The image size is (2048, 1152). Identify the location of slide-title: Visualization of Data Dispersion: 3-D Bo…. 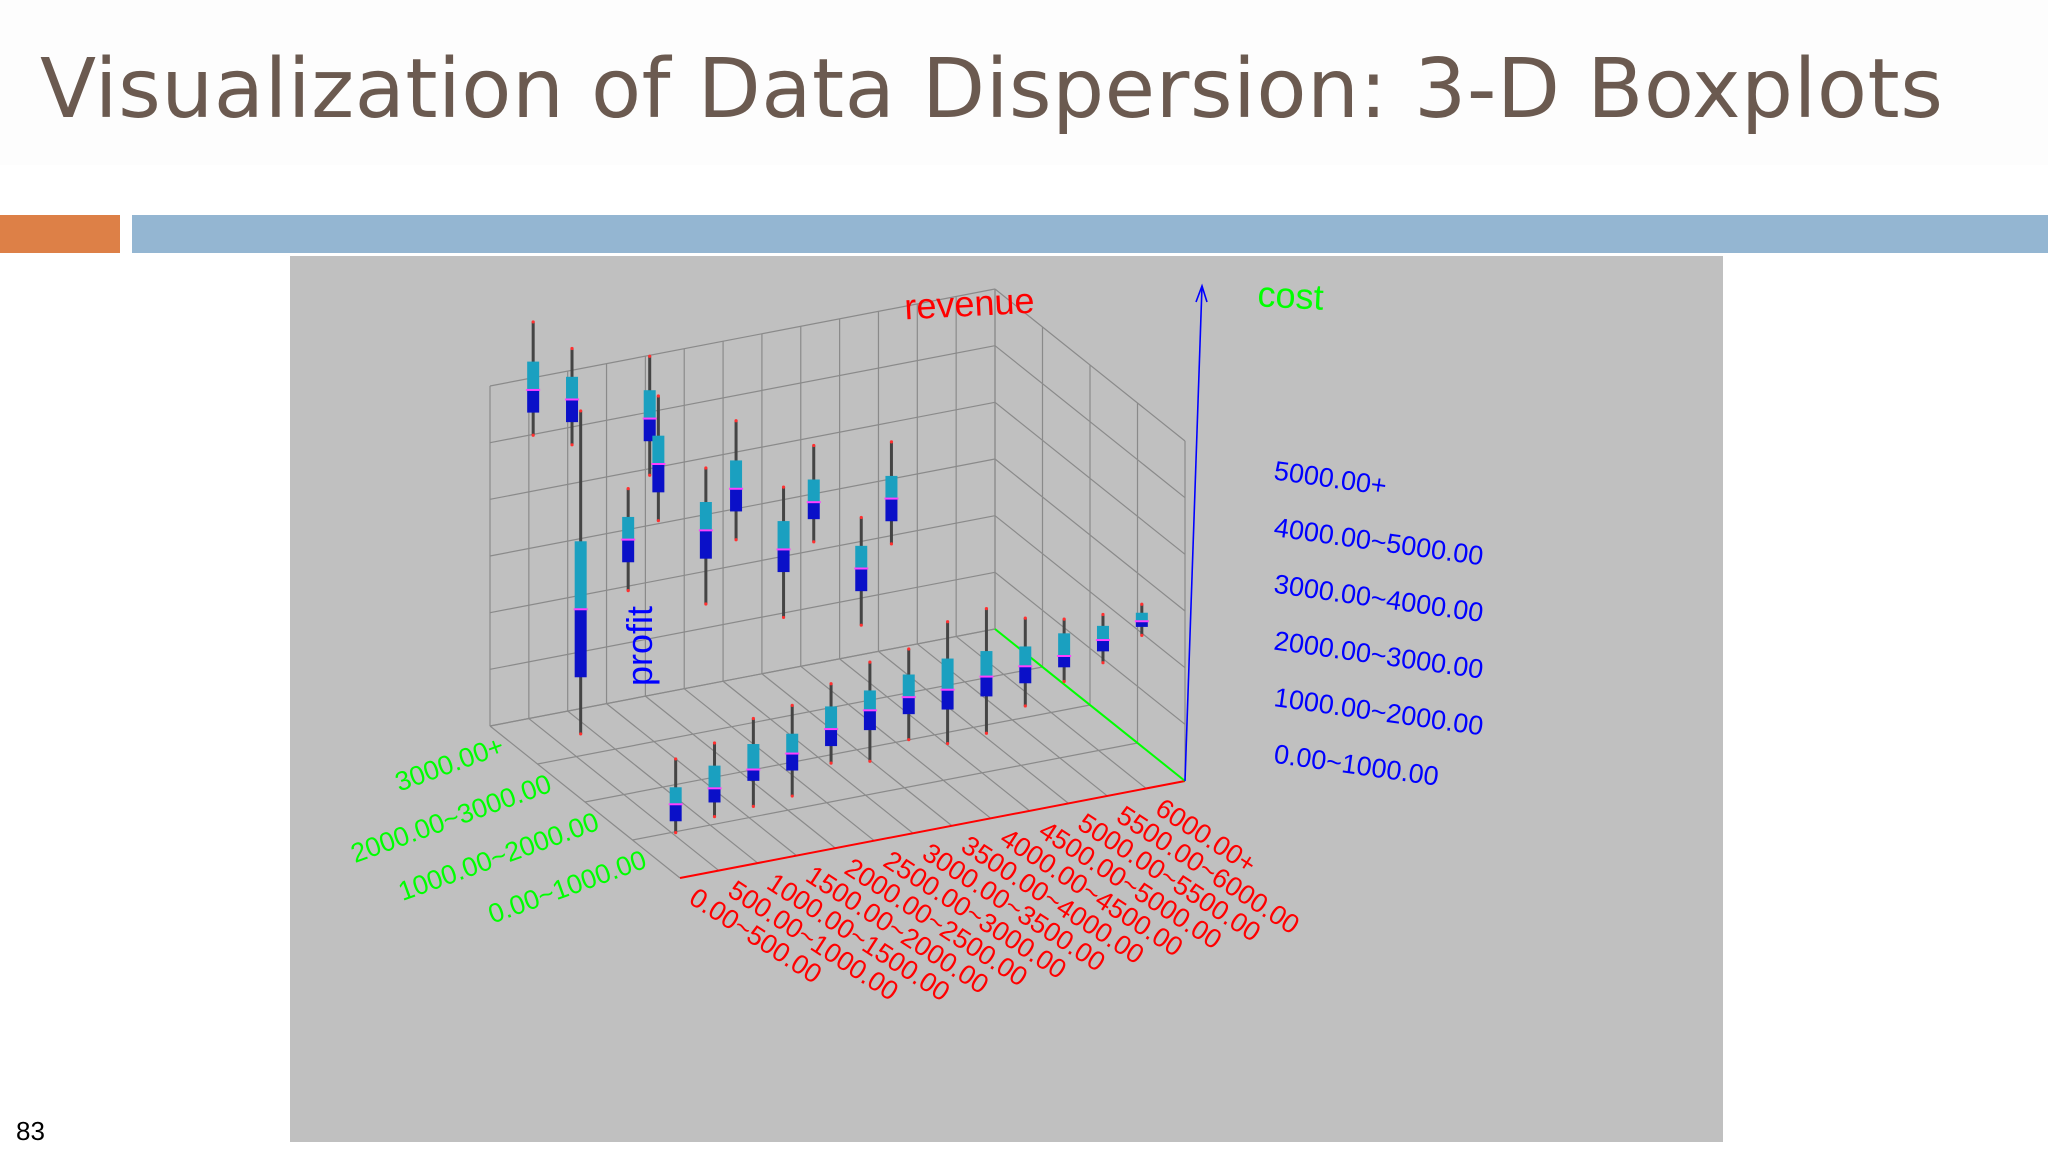
(992, 89).